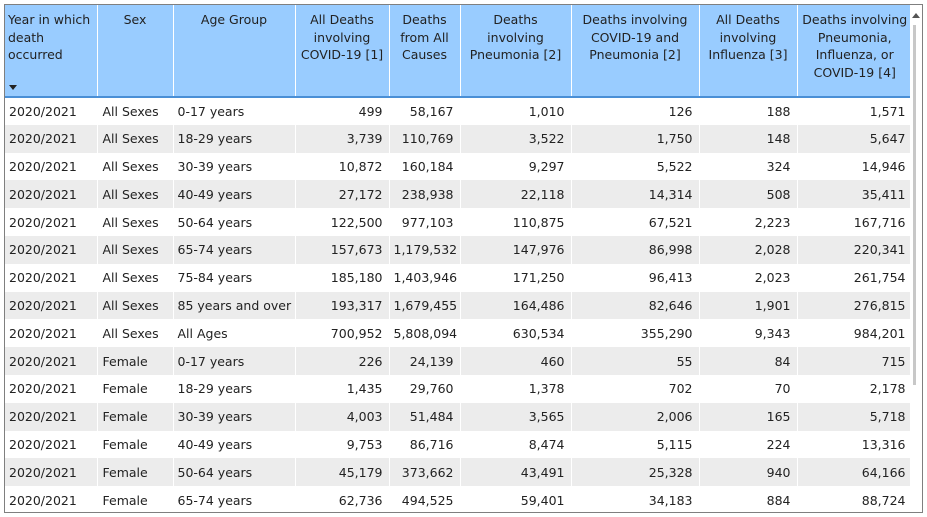  I want to click on cell-covid-pneumonia-column: 1,750, so click(635, 138).